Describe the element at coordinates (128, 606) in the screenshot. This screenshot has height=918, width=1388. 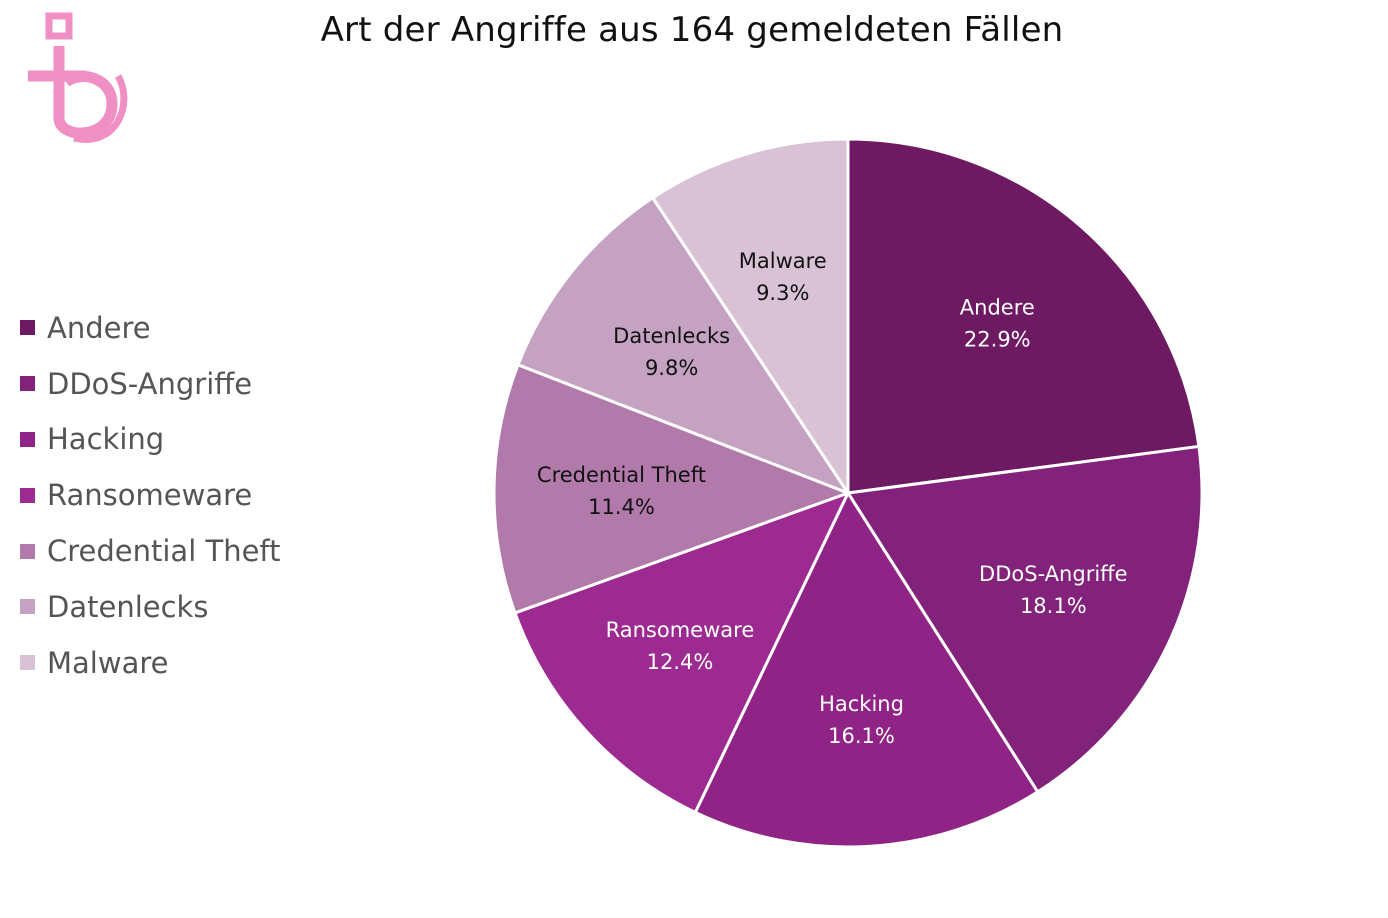
I see `legend-label: Datenlecks` at that location.